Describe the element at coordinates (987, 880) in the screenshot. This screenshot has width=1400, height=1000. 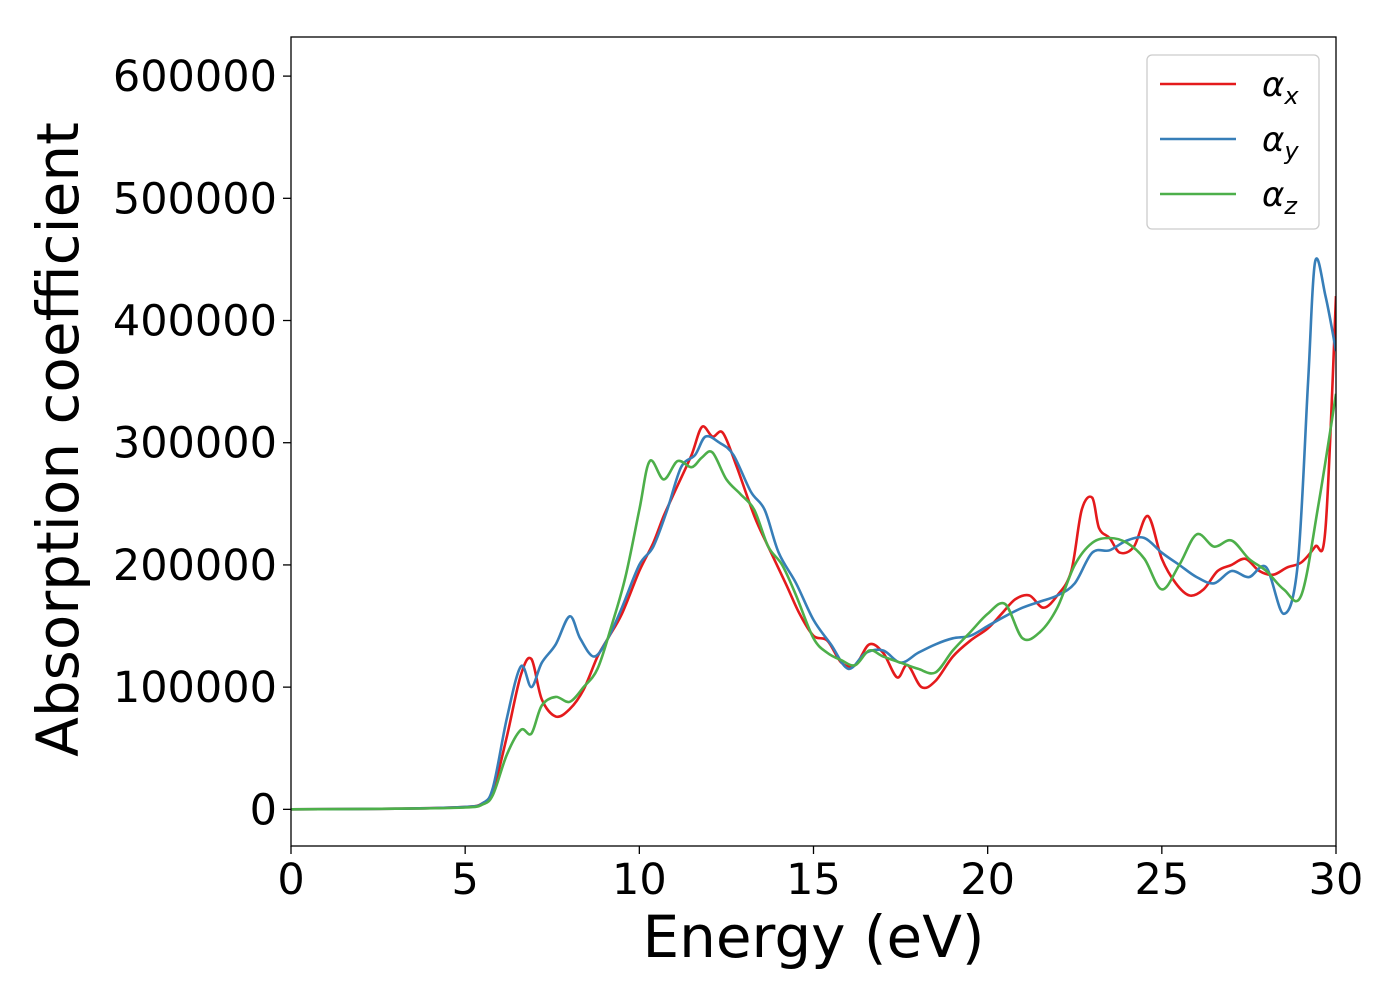
I see `x-tick-label: 20` at that location.